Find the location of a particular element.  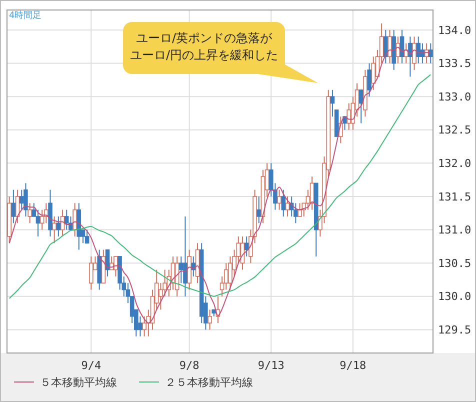

chart-title: 4時間足 is located at coordinates (25, 15).